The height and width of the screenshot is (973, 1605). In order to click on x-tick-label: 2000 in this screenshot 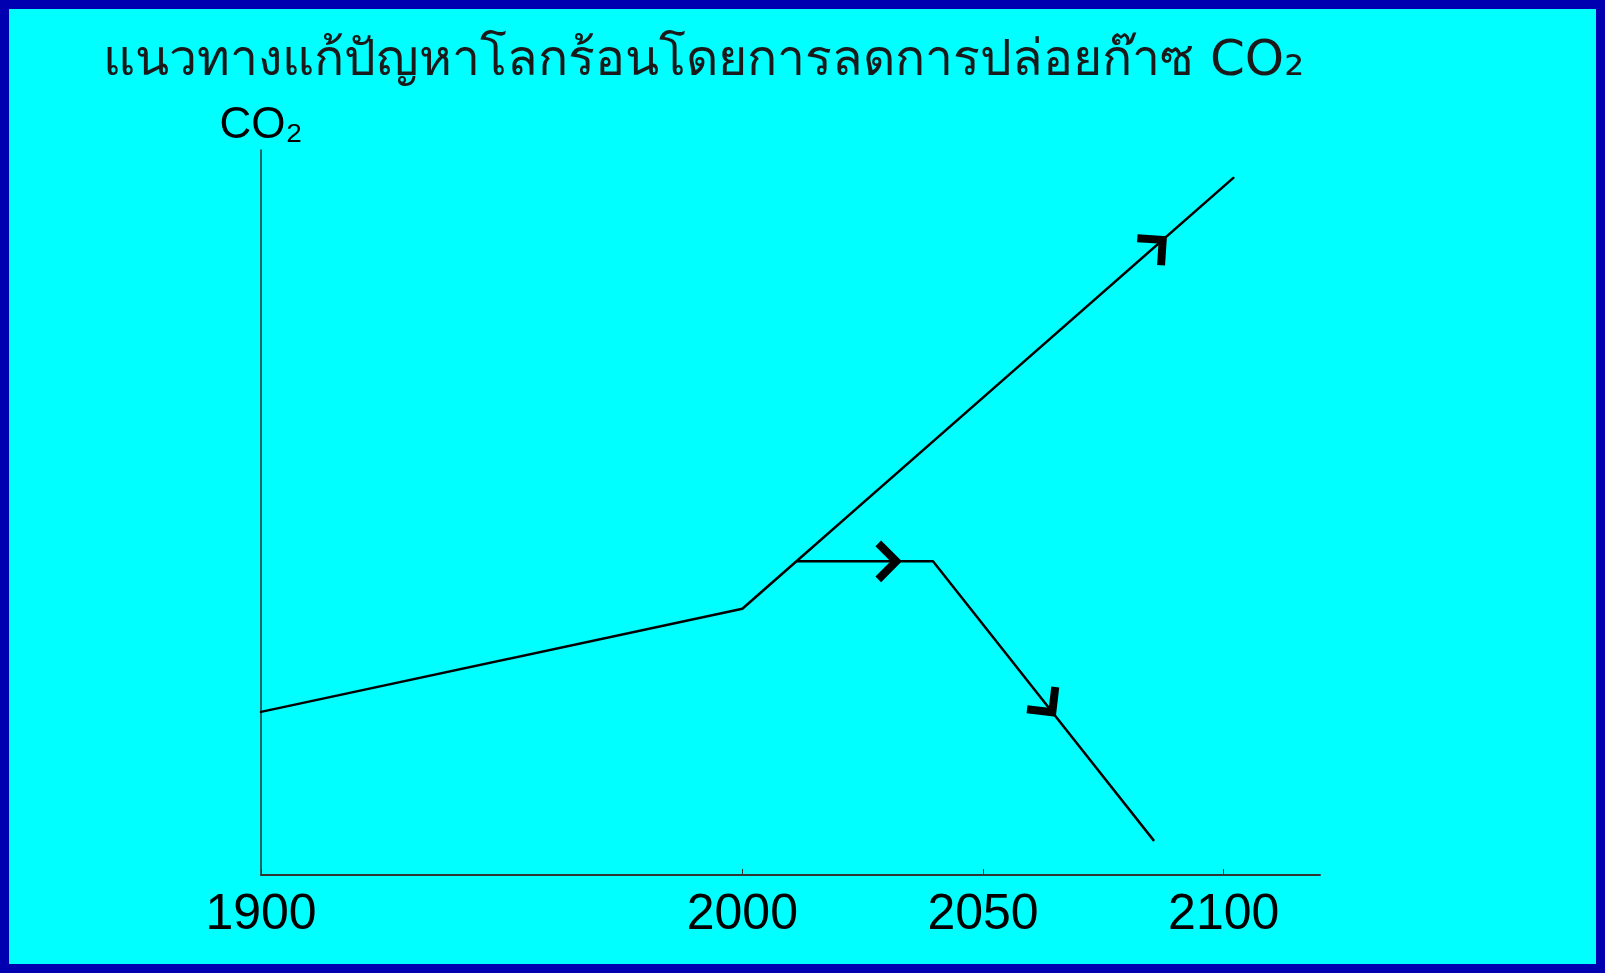, I will do `click(742, 912)`.